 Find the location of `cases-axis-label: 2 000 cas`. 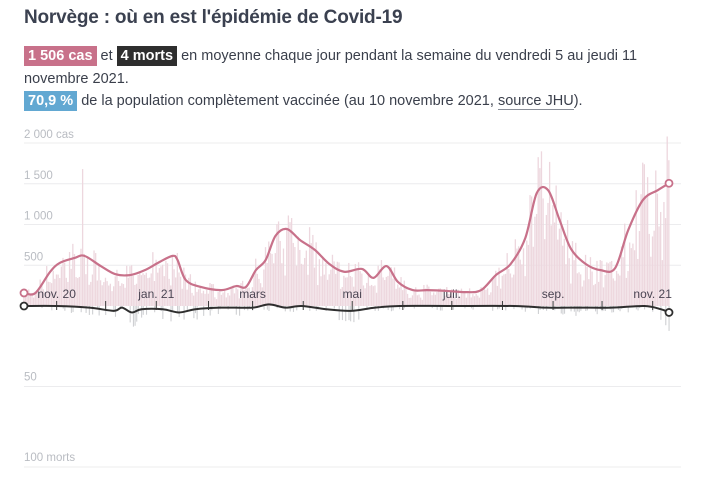

cases-axis-label: 2 000 cas is located at coordinates (49, 135).